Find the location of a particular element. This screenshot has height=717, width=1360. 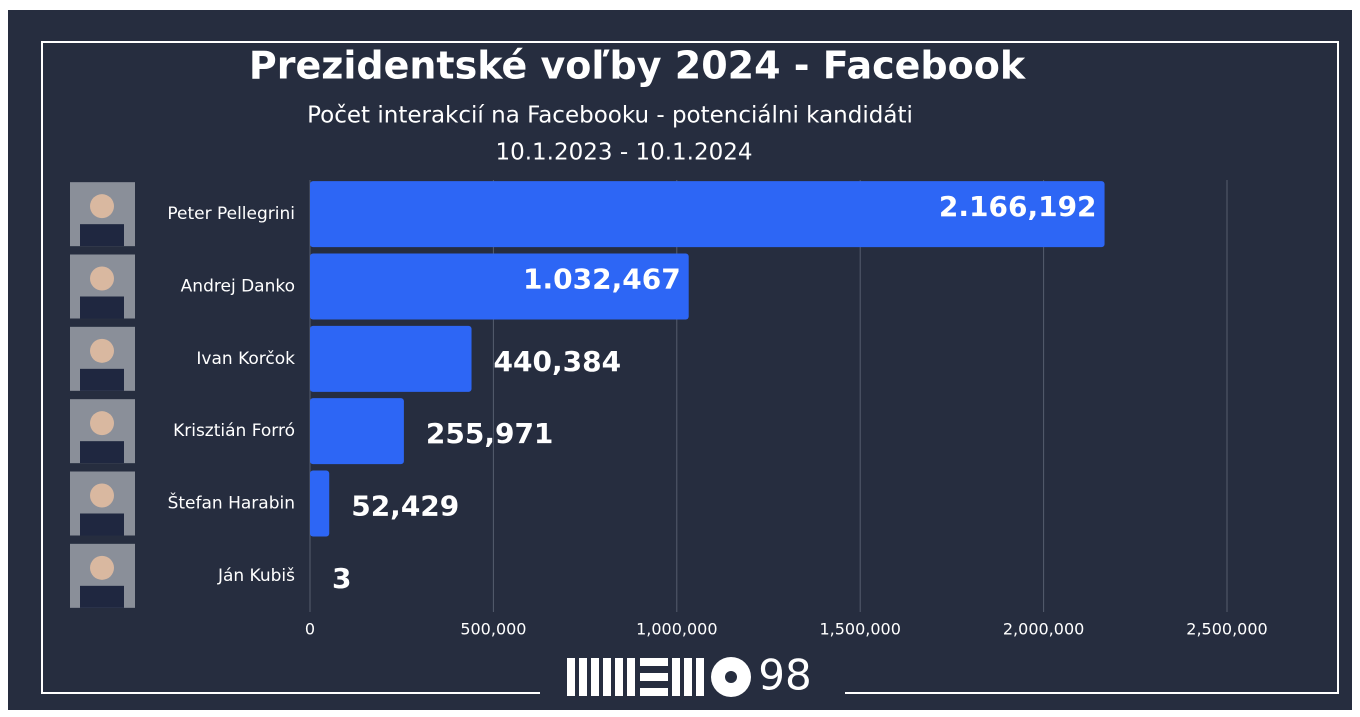

x-tick-label: 1,000,000 is located at coordinates (676, 629).